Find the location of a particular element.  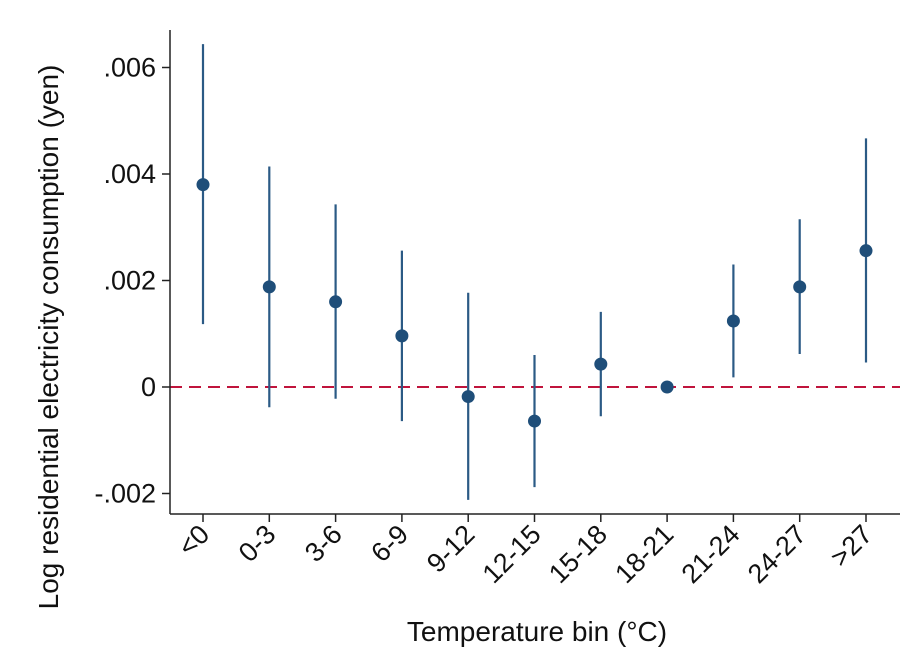

x-tick-label: 3-6 is located at coordinates (323, 543).